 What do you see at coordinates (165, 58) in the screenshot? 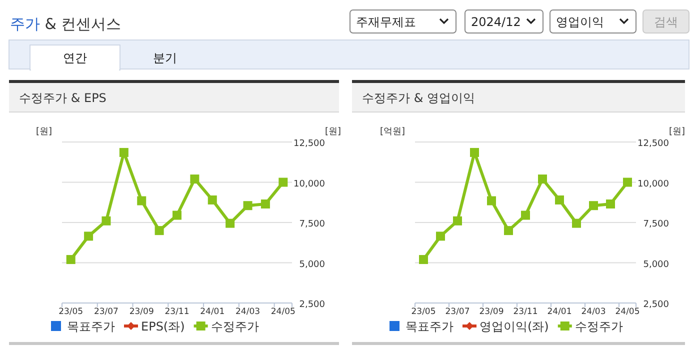
I see `text: 분기` at bounding box center [165, 58].